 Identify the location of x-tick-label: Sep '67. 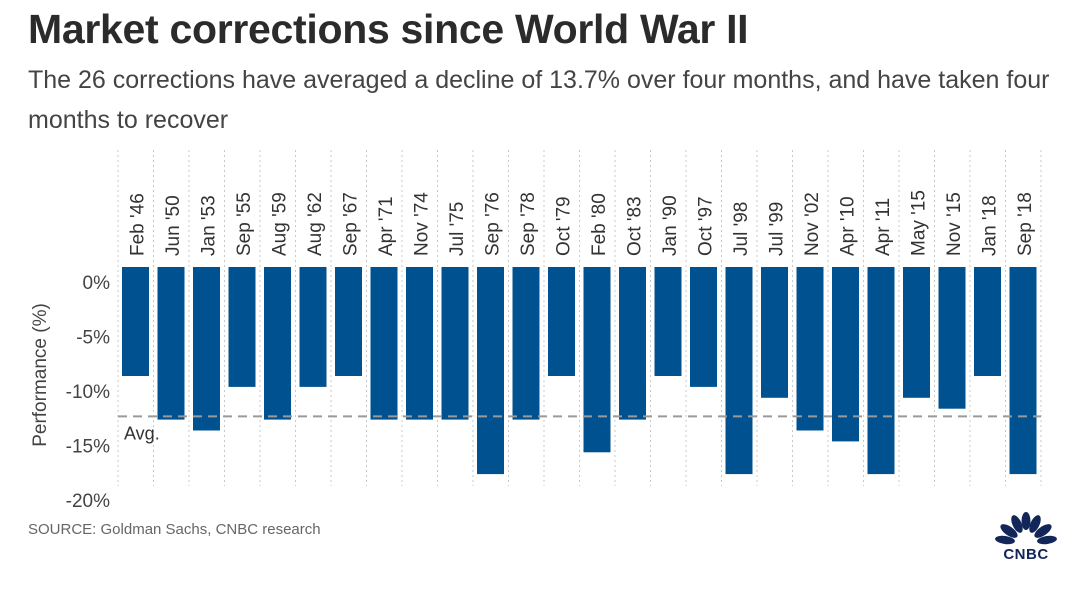
(351, 224).